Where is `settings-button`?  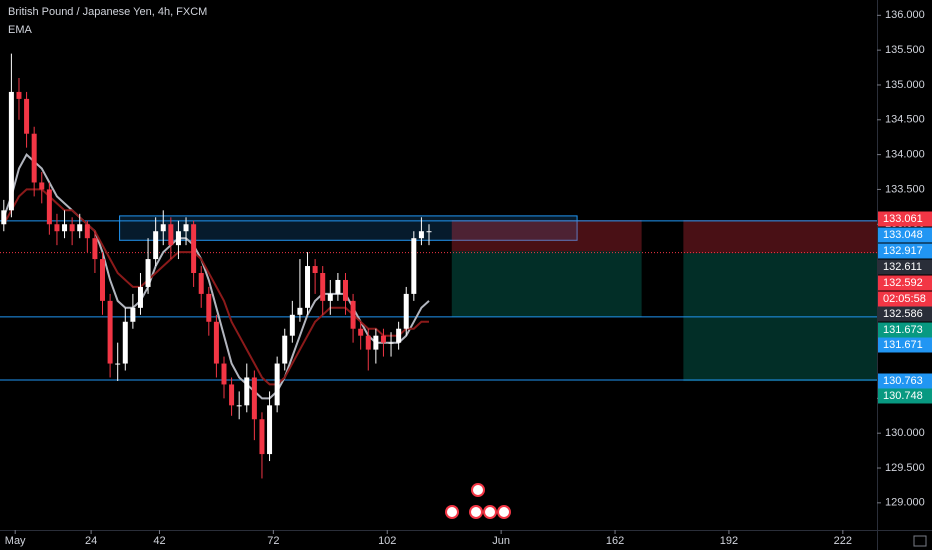
settings-button is located at coordinates (920, 541).